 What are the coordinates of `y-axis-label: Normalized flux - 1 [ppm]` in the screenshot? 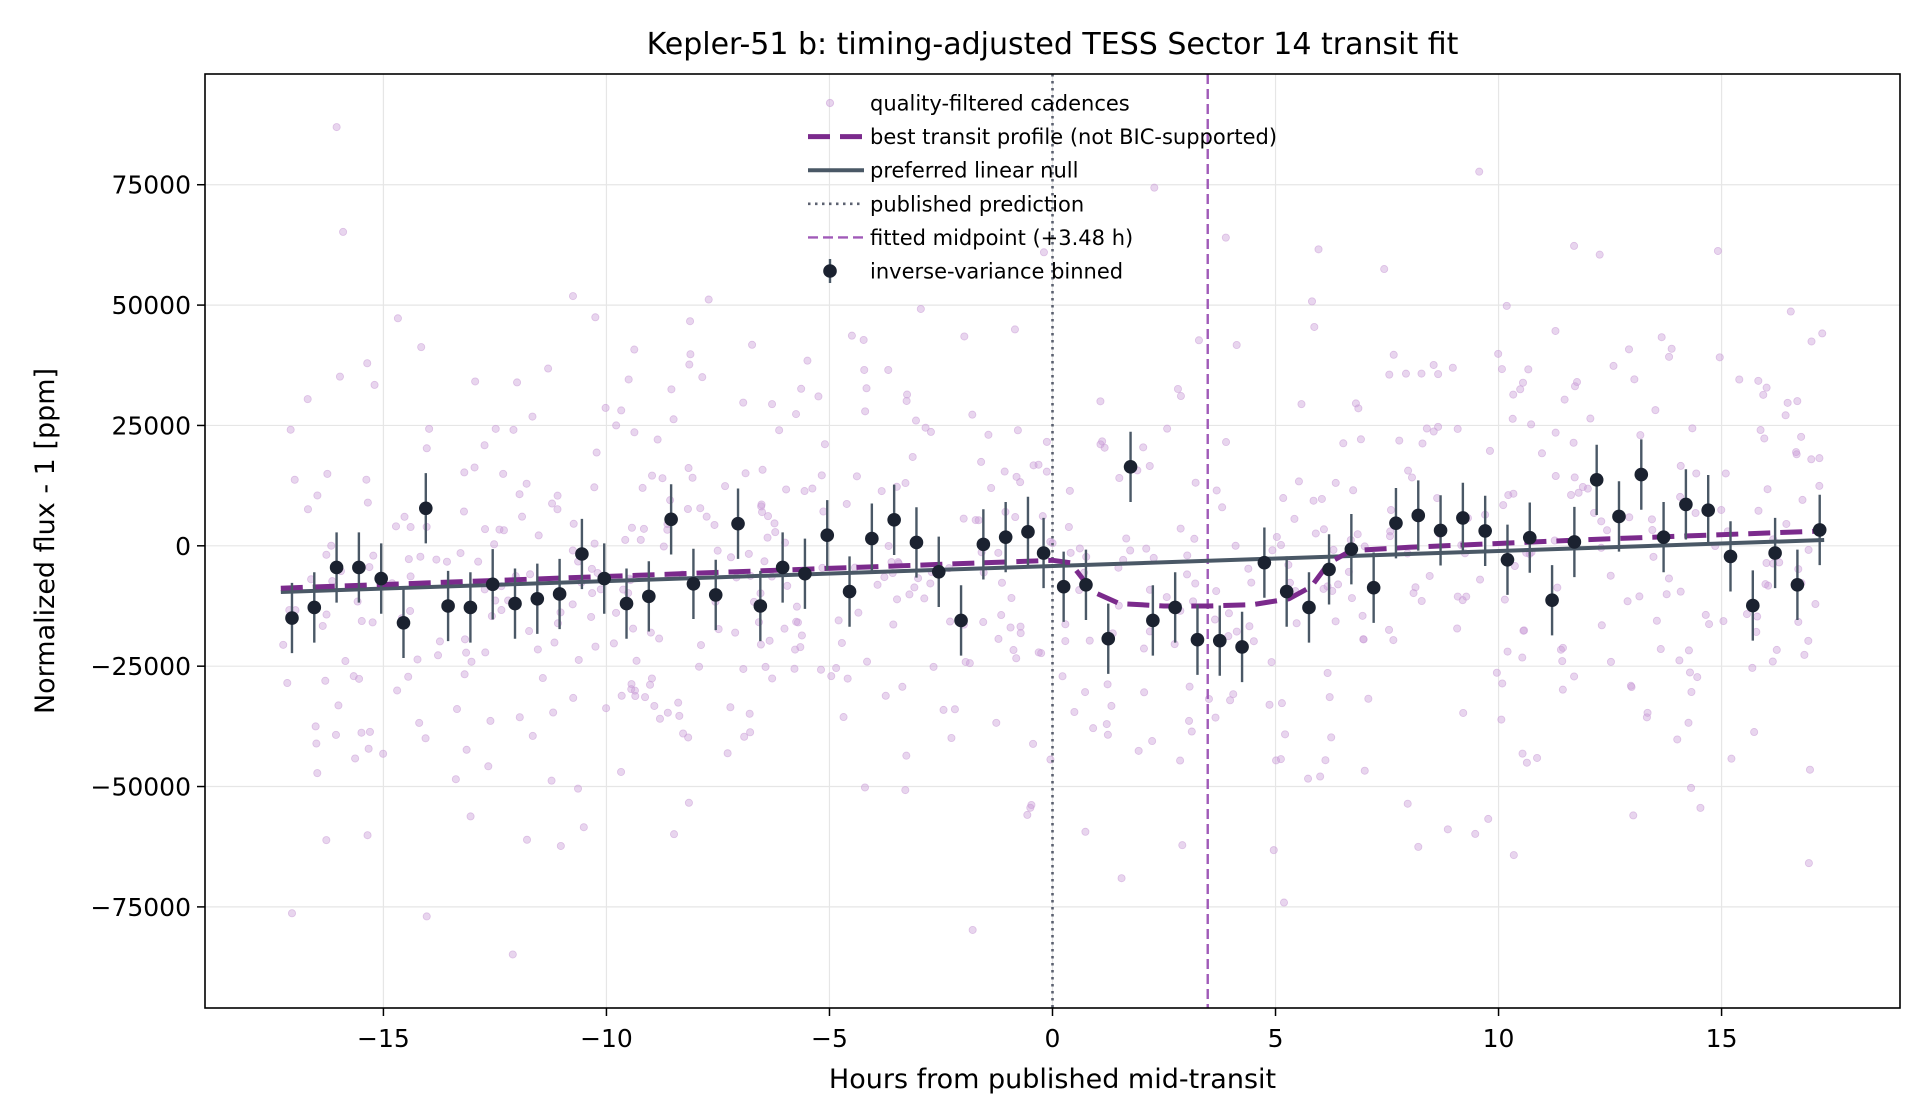 It's located at (45, 541).